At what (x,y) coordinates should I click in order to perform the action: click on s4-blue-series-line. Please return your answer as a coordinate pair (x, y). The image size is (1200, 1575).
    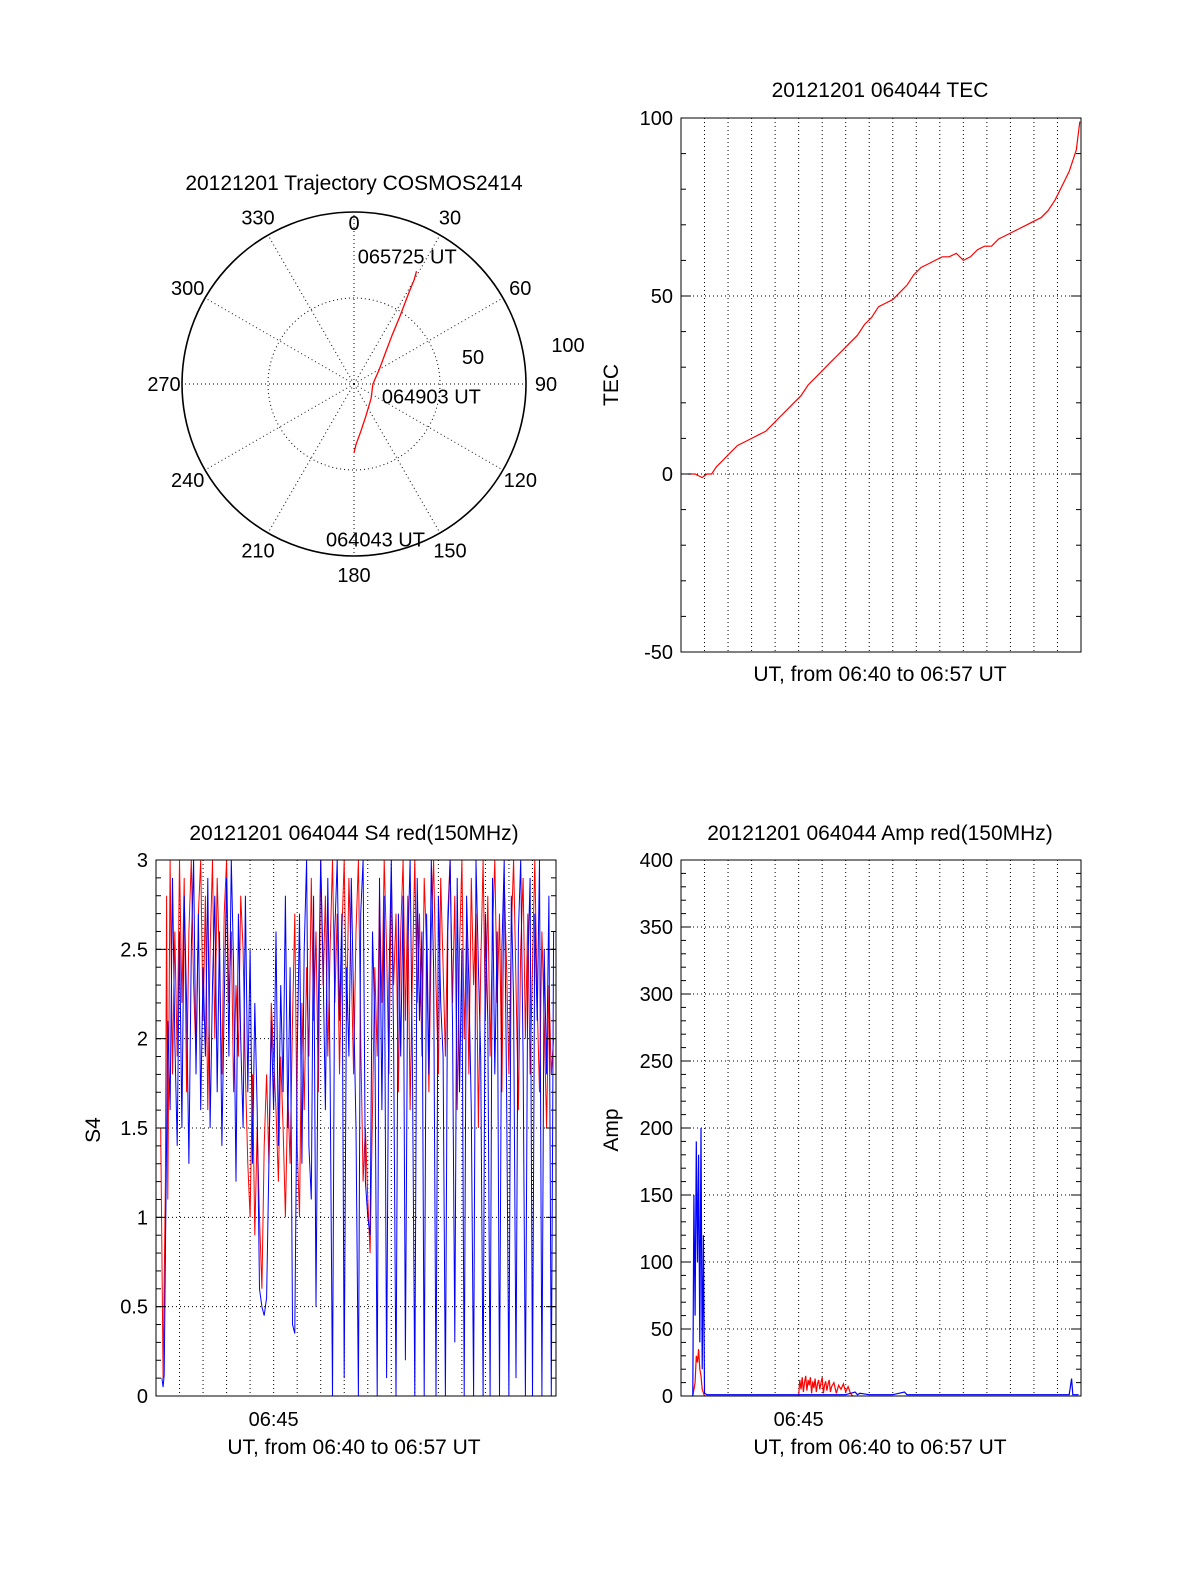
    Looking at the image, I should click on (358, 1128).